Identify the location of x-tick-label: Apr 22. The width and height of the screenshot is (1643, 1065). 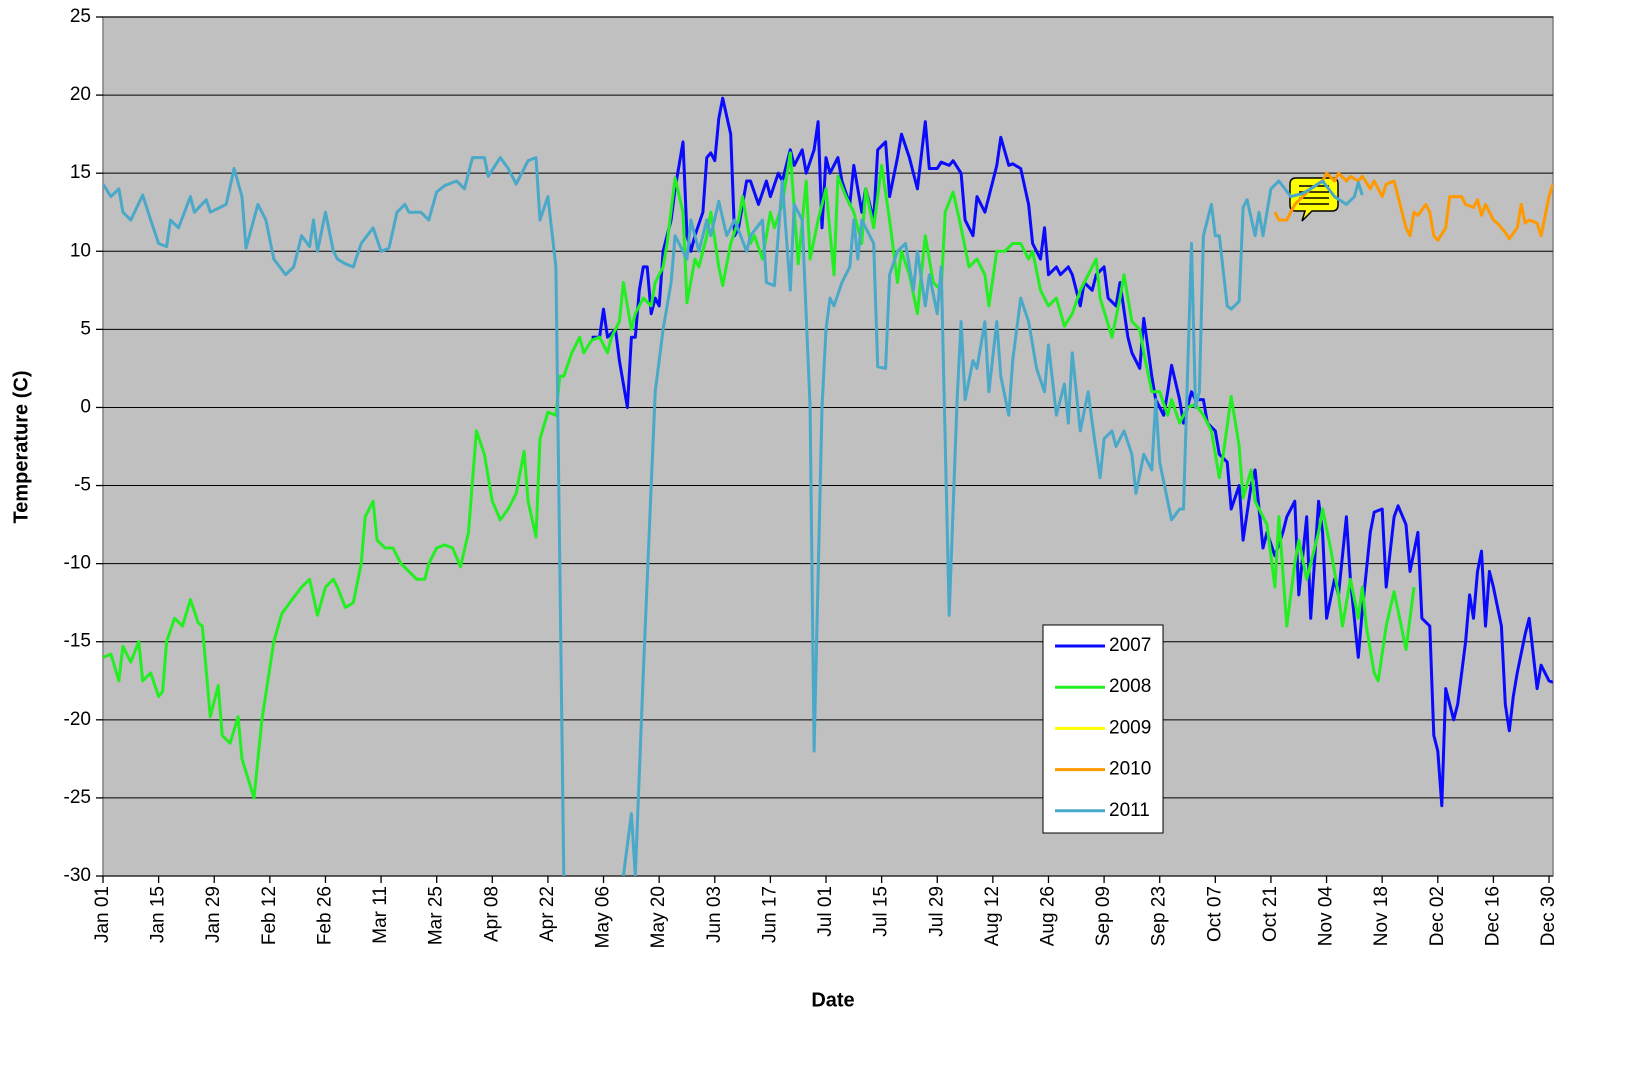
(547, 914).